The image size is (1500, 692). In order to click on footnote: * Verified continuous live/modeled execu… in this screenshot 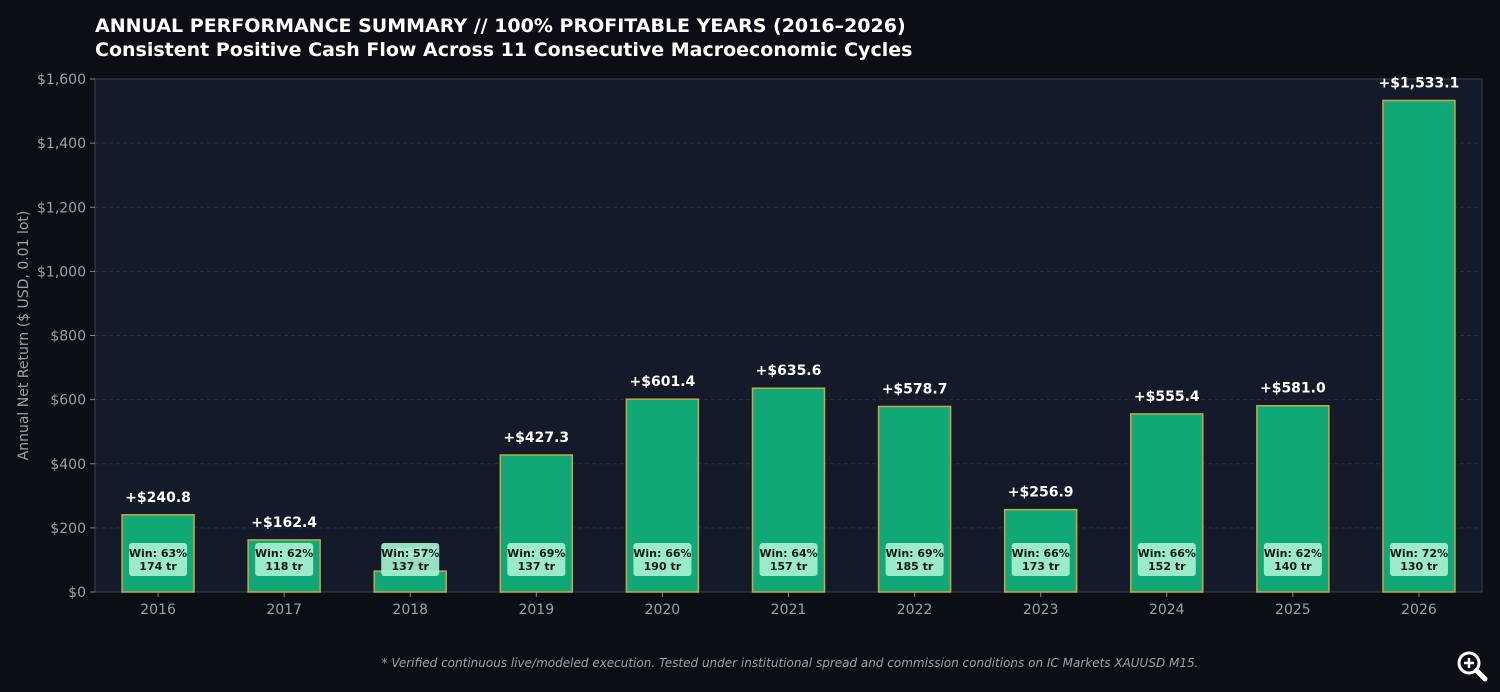, I will do `click(790, 663)`.